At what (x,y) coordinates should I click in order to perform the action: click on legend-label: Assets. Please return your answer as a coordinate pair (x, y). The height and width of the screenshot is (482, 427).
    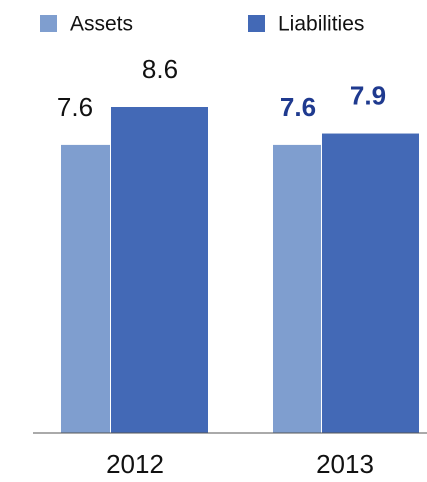
    Looking at the image, I should click on (101, 24).